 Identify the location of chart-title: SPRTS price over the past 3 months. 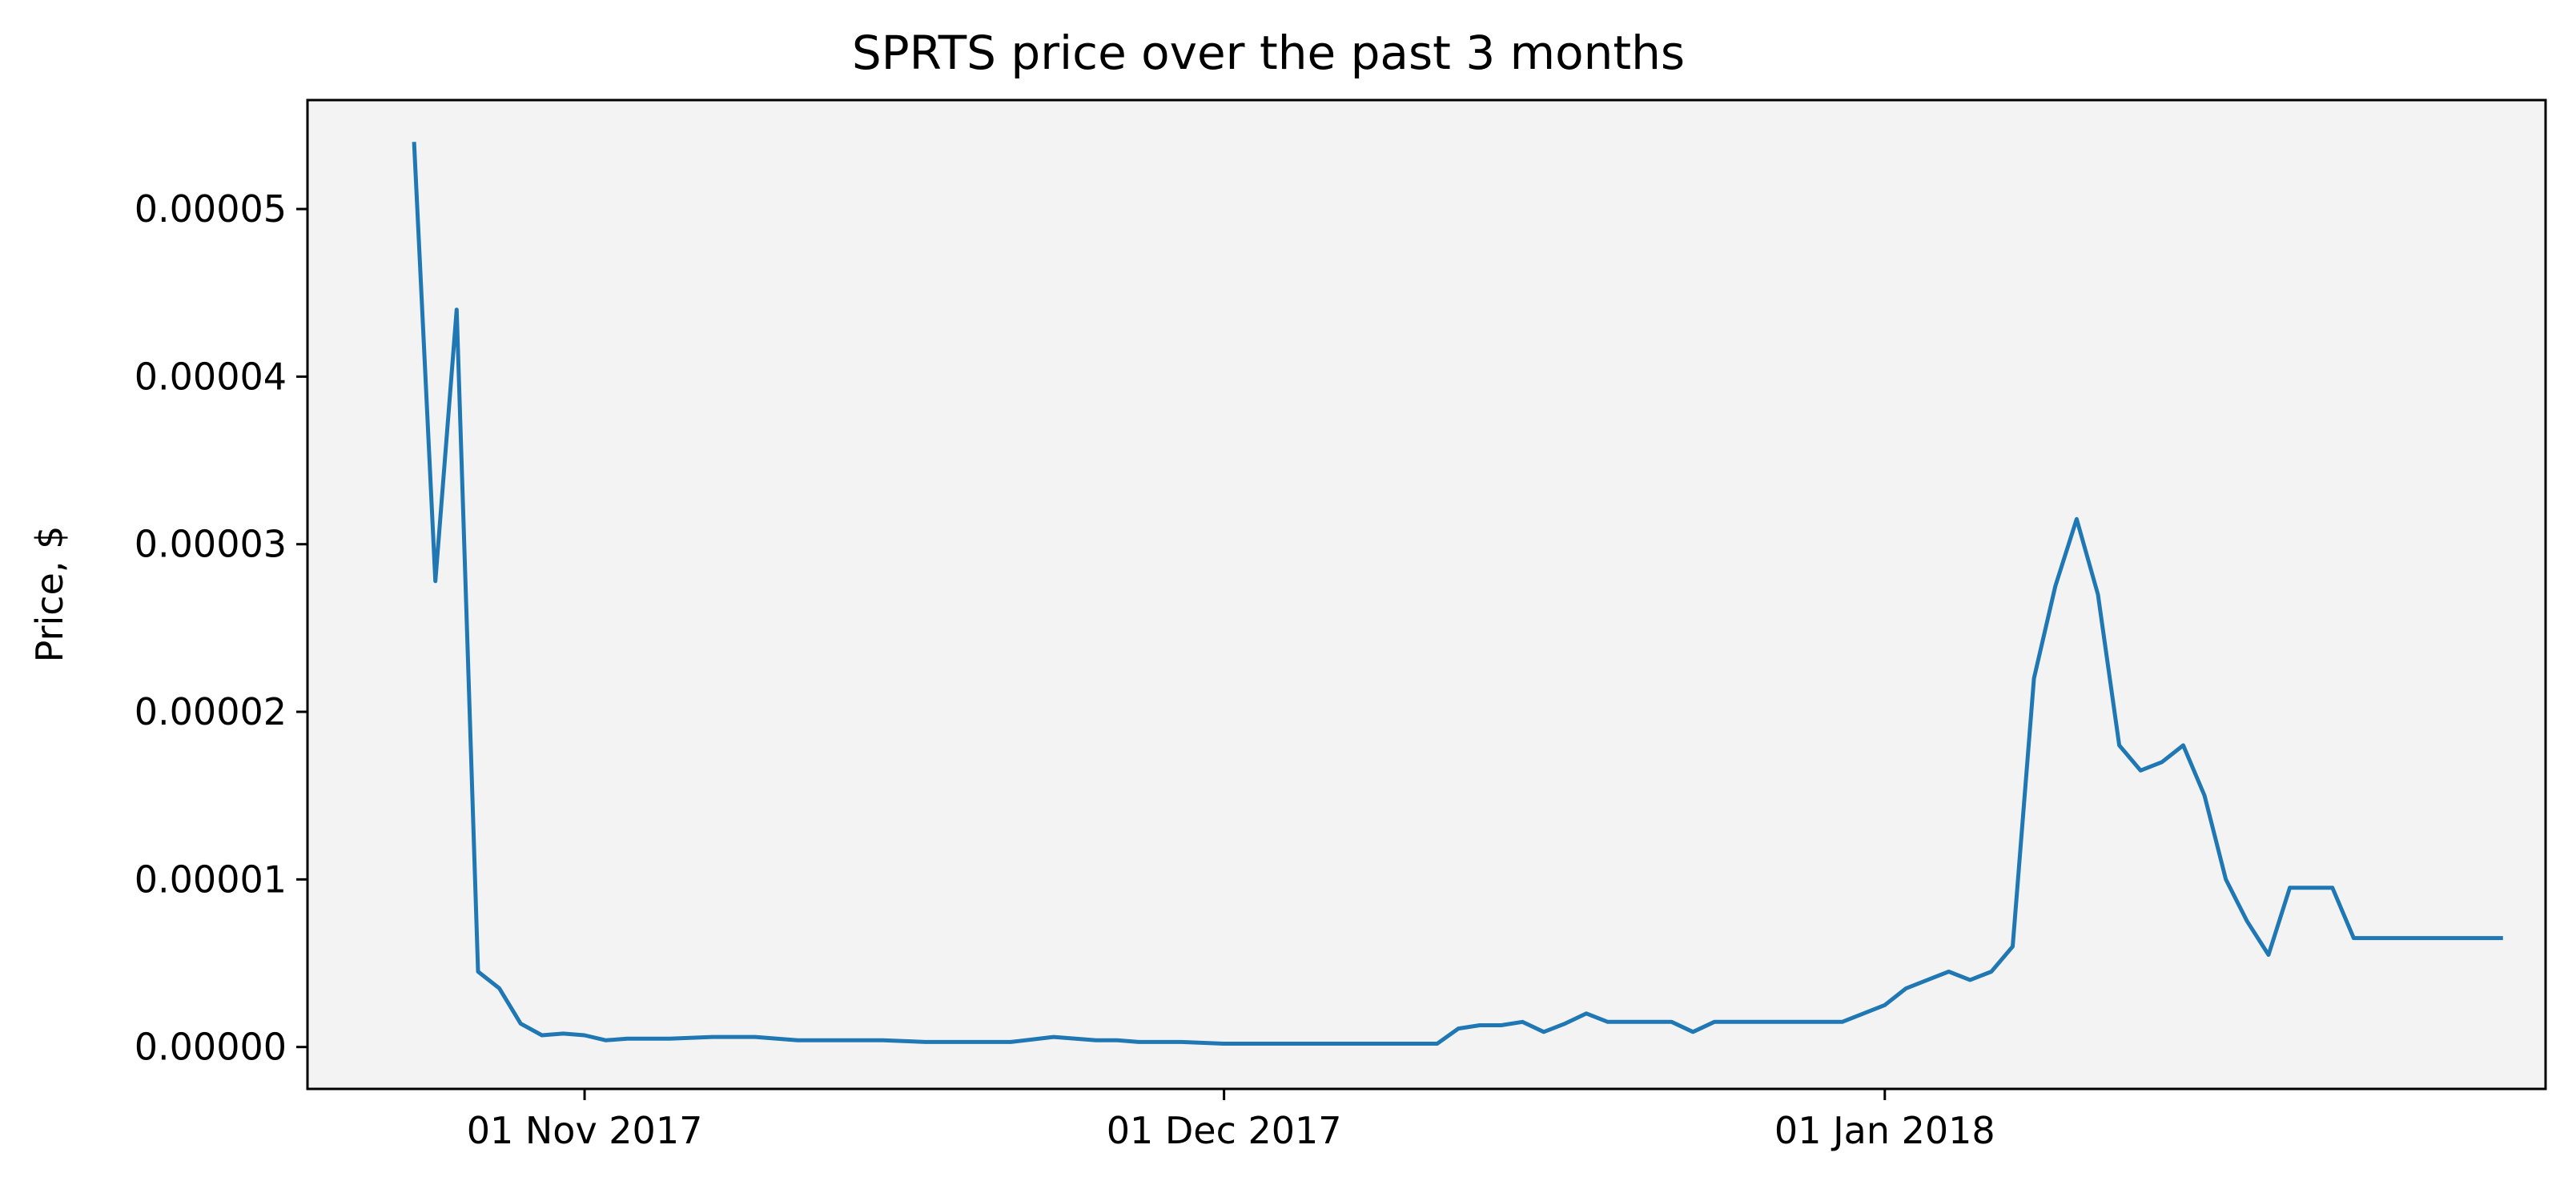
(1268, 53).